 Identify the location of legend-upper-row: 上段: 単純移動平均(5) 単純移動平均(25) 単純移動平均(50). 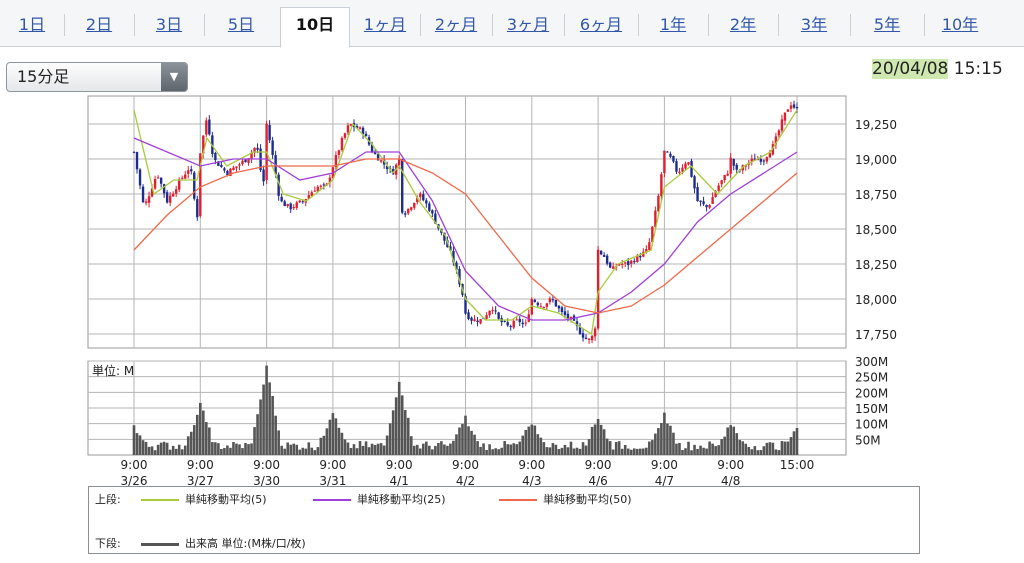
(363, 499).